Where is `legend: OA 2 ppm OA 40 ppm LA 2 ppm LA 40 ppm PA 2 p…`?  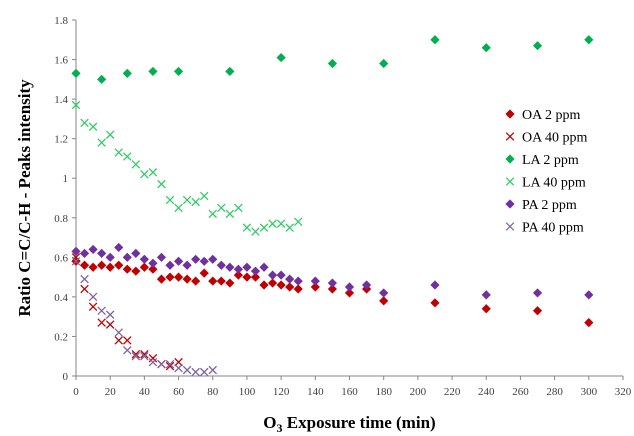
legend: OA 2 ppm OA 40 ppm LA 2 ppm LA 40 ppm PA 2 p… is located at coordinates (546, 172).